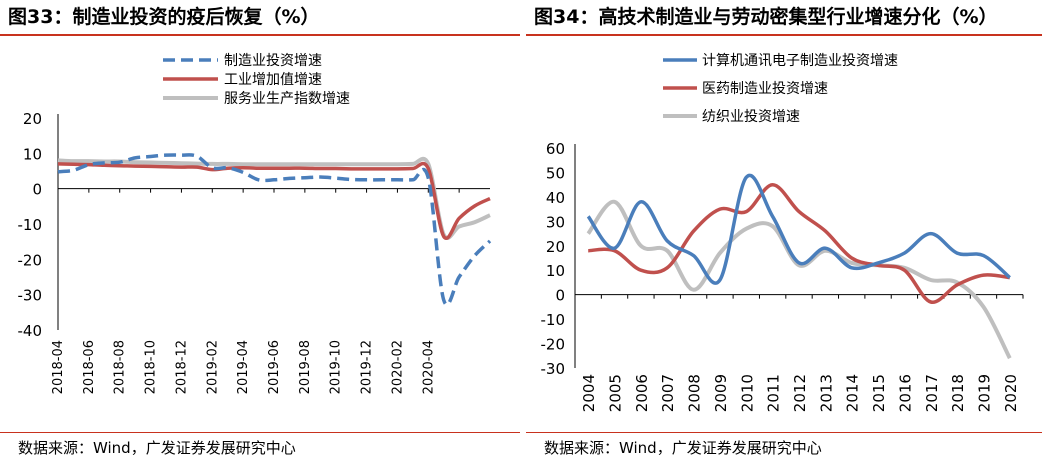 This screenshot has height=470, width=1044. Describe the element at coordinates (765, 89) in the screenshot. I see `legend-label: 医药制造业投资增速` at that location.